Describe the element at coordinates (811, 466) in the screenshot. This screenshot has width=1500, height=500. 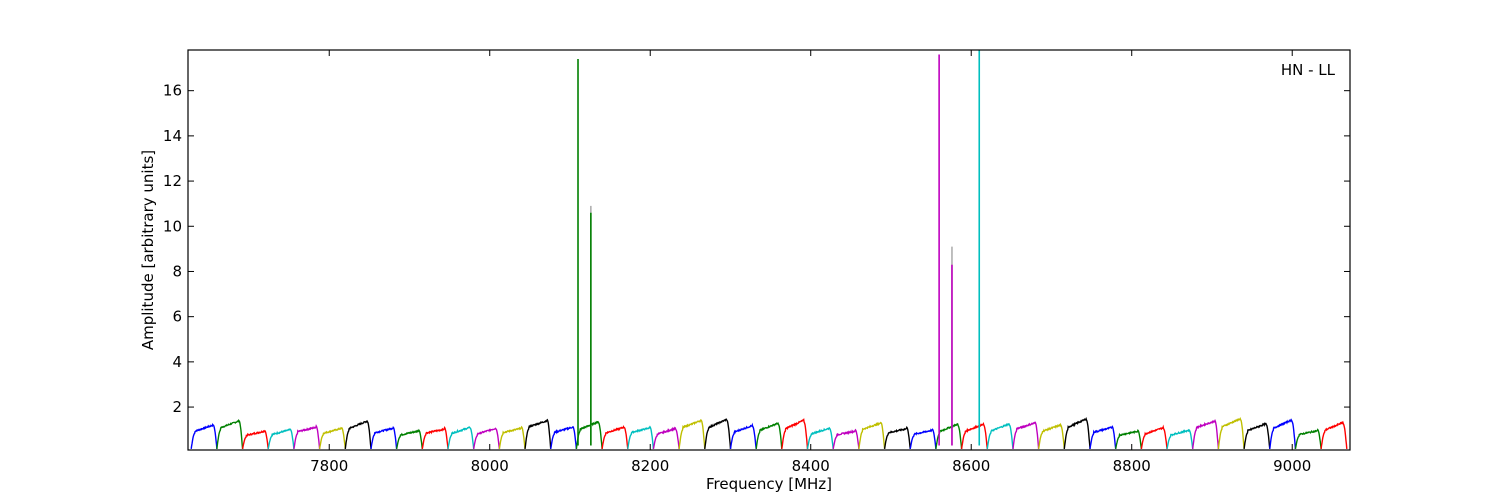
I see `x-tick-label: 8400` at that location.